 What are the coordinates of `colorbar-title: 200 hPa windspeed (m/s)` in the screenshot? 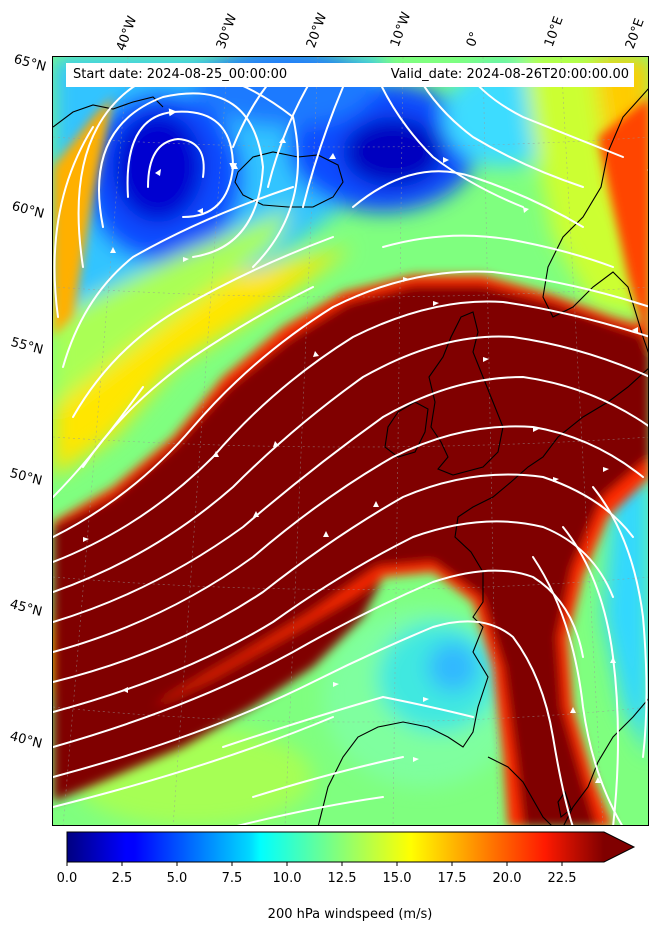 It's located at (350, 914).